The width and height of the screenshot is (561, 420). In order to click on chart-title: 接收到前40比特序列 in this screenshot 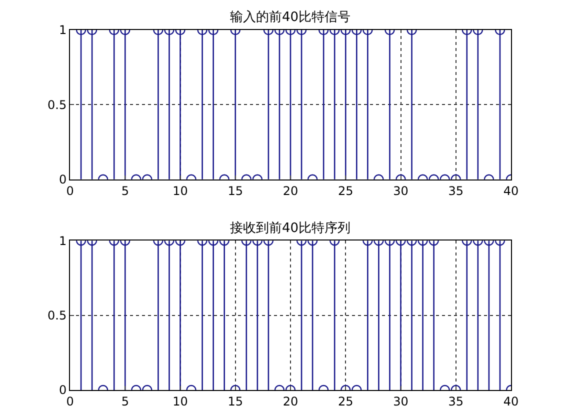, I will do `click(290, 228)`.